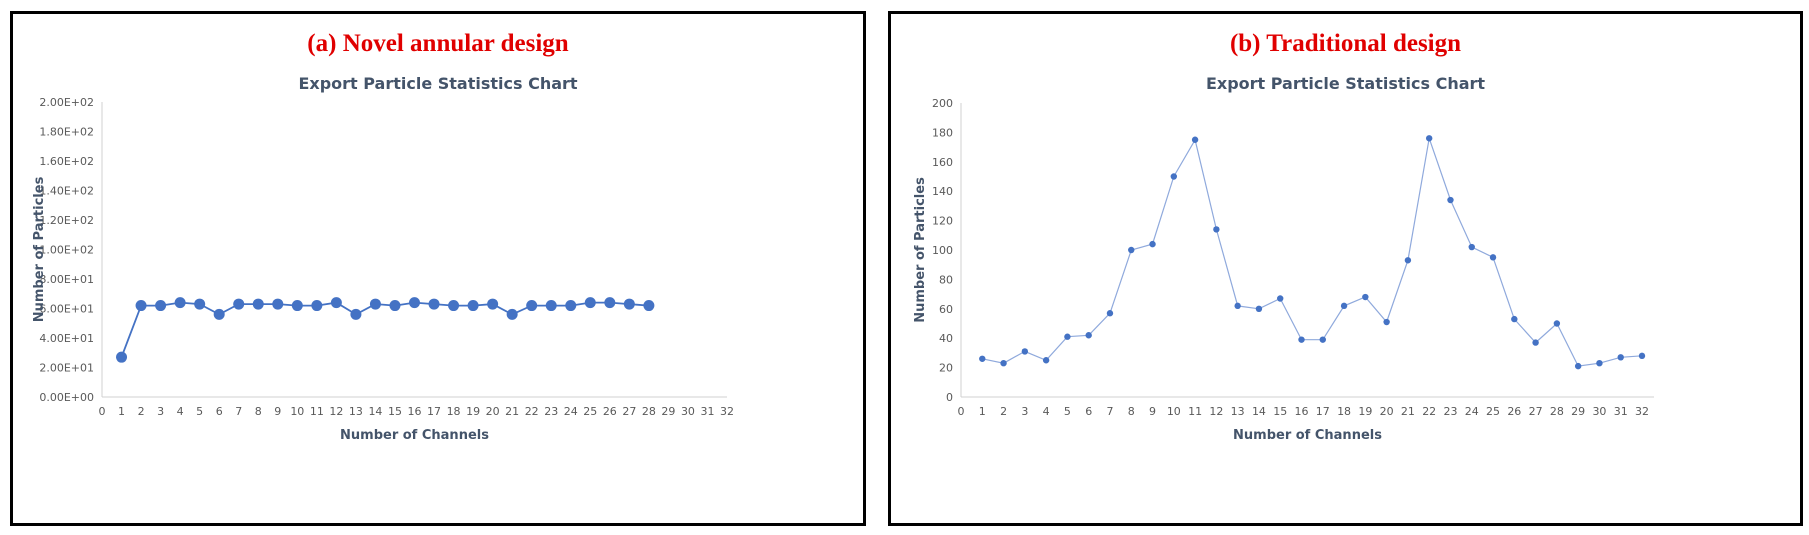 This screenshot has width=1809, height=535. I want to click on y-tick-label: 200, so click(942, 103).